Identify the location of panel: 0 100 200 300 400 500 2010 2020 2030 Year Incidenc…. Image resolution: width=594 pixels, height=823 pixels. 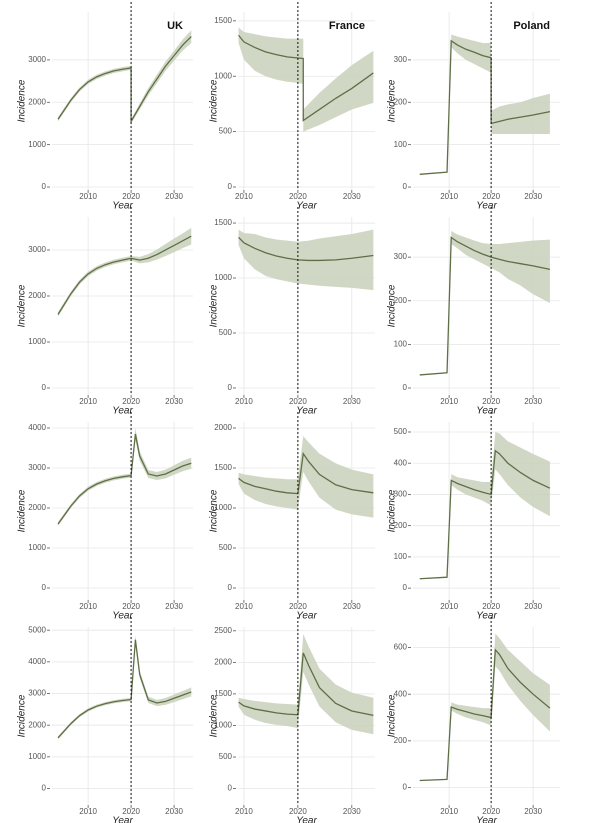
(473, 517).